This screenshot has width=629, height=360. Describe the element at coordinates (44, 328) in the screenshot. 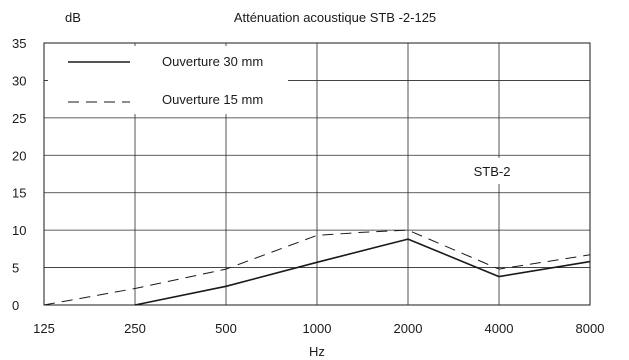

I see `x-tick-label: 125` at that location.